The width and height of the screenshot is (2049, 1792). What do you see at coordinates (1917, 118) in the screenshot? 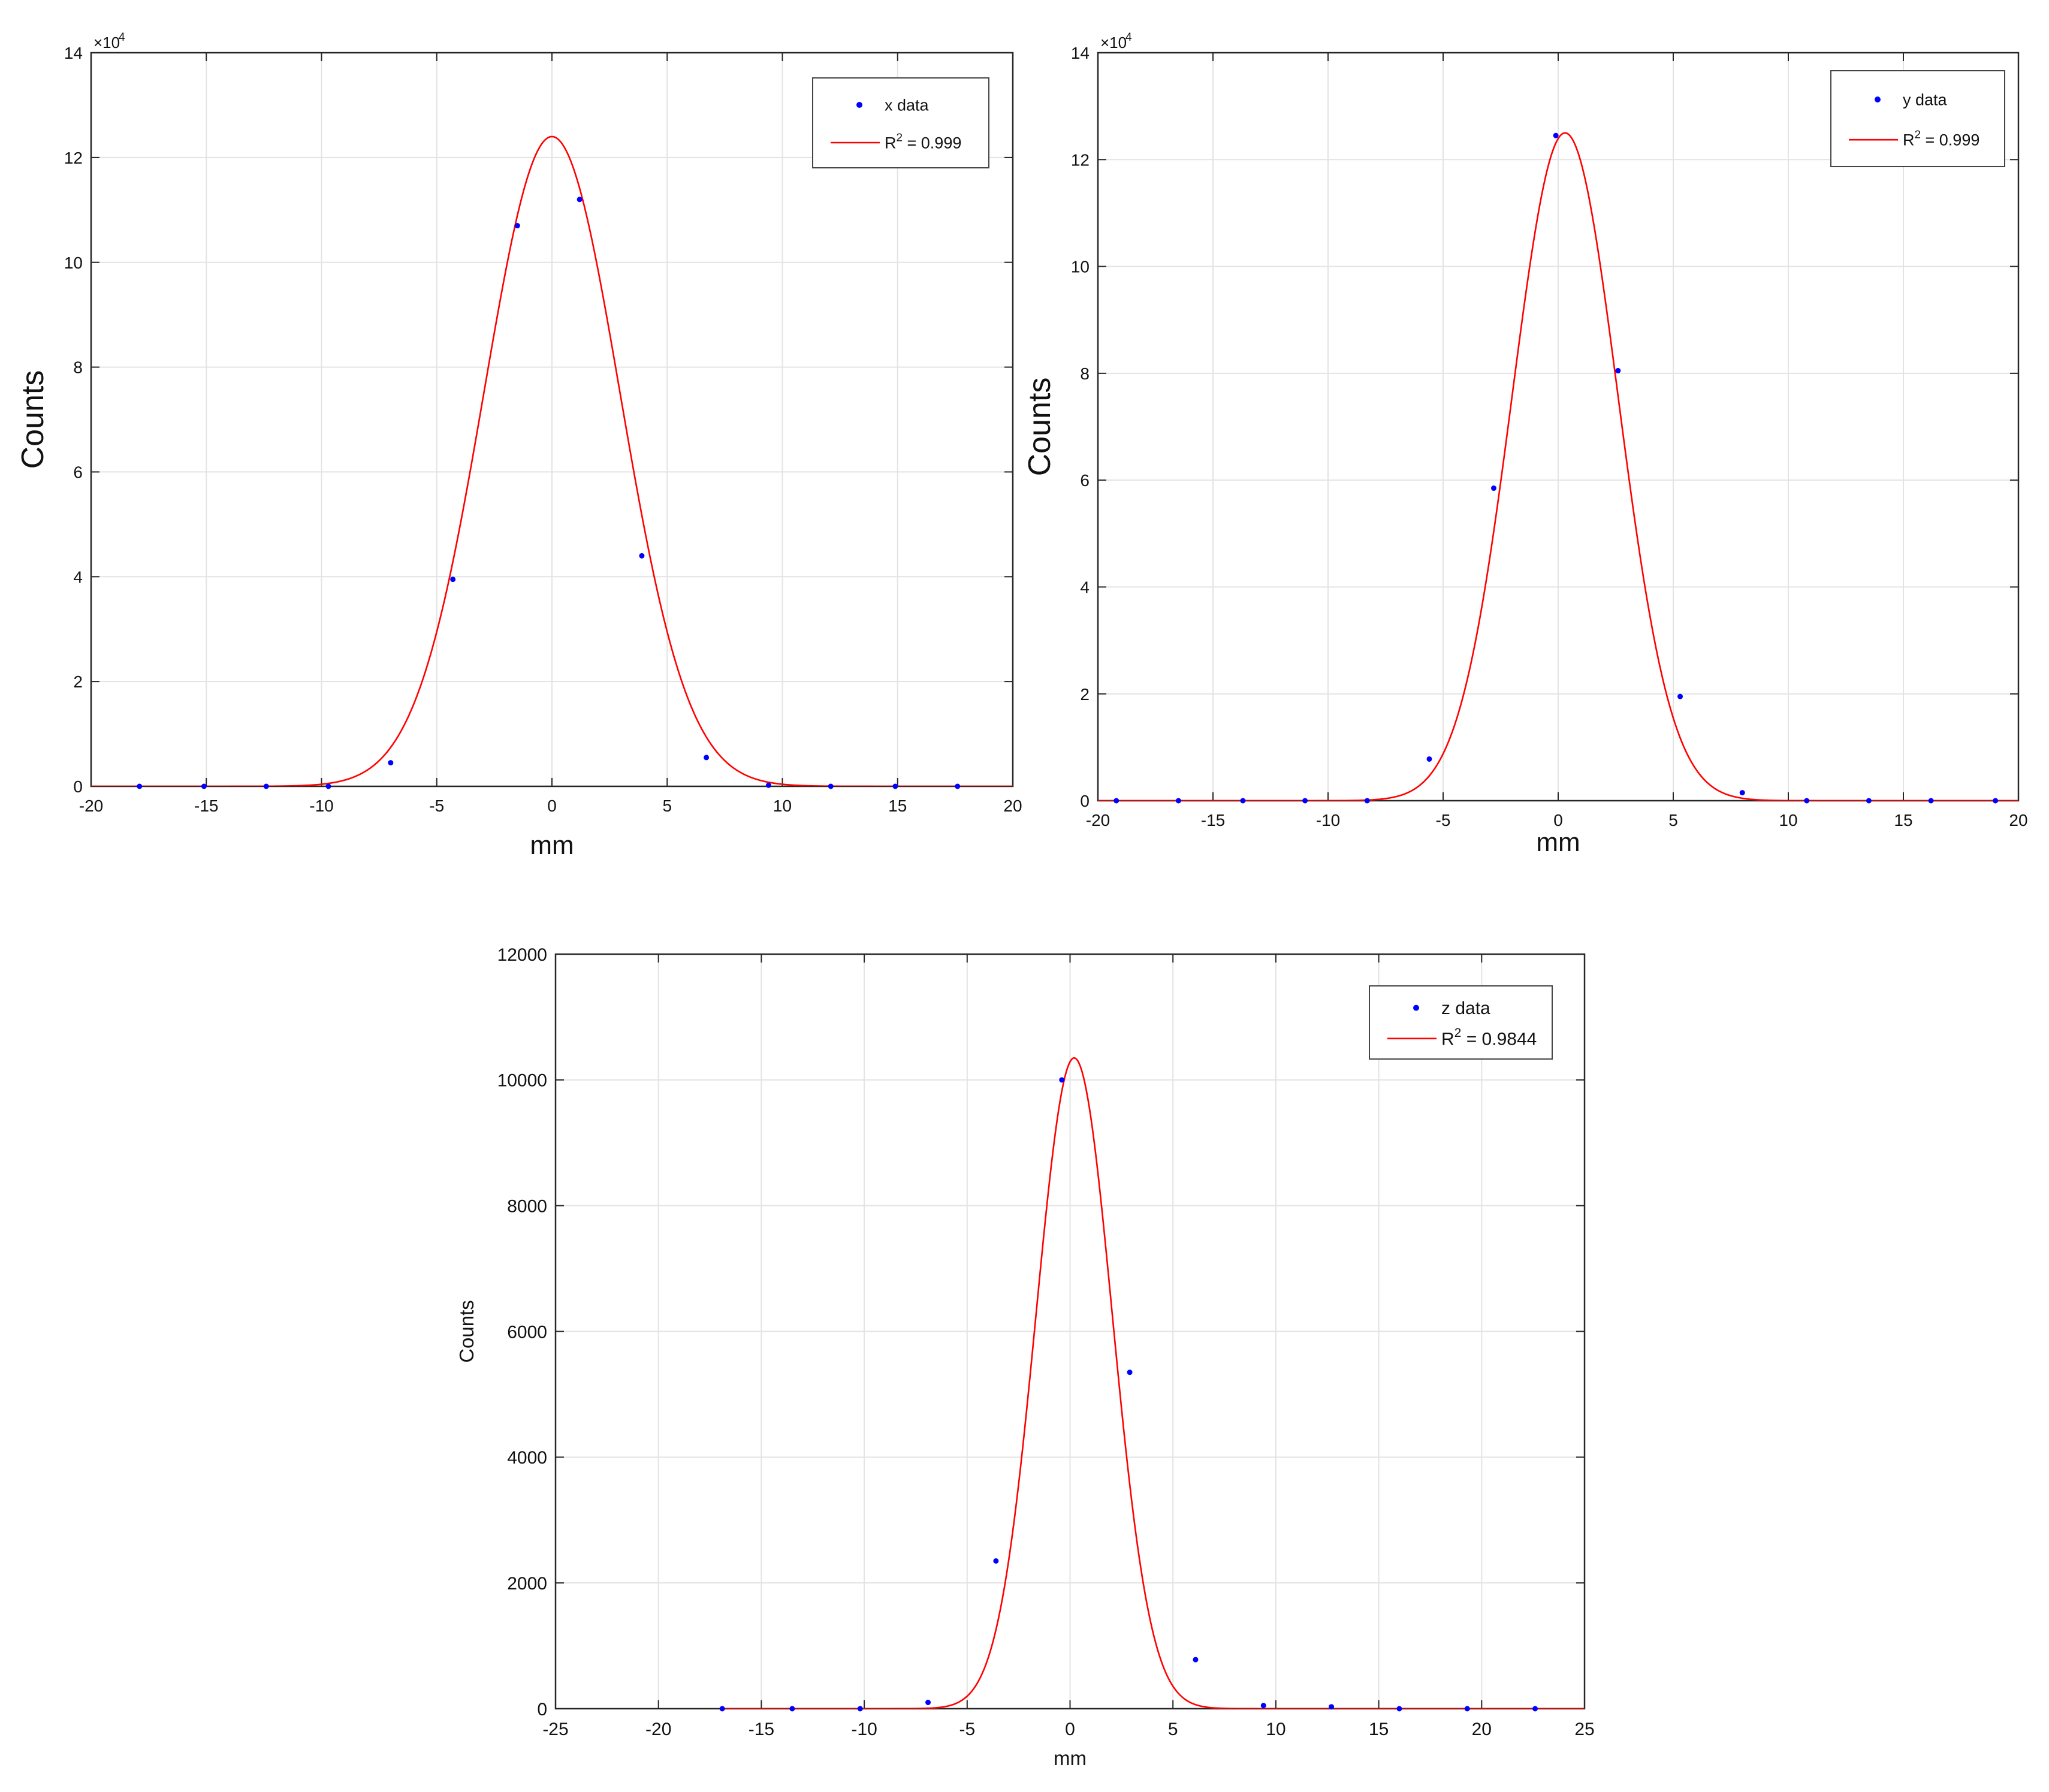
I see `legend: y data R2 = 0.999` at bounding box center [1917, 118].